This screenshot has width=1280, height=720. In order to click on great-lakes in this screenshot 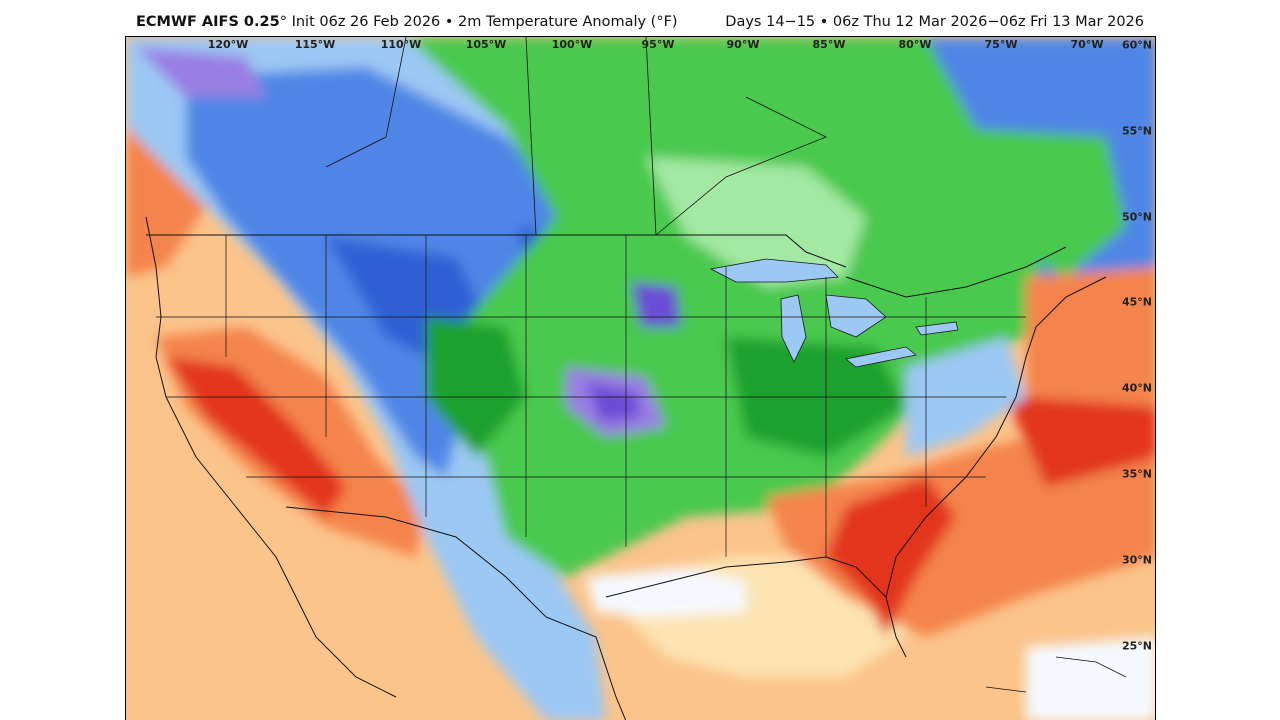, I will do `click(834, 313)`.